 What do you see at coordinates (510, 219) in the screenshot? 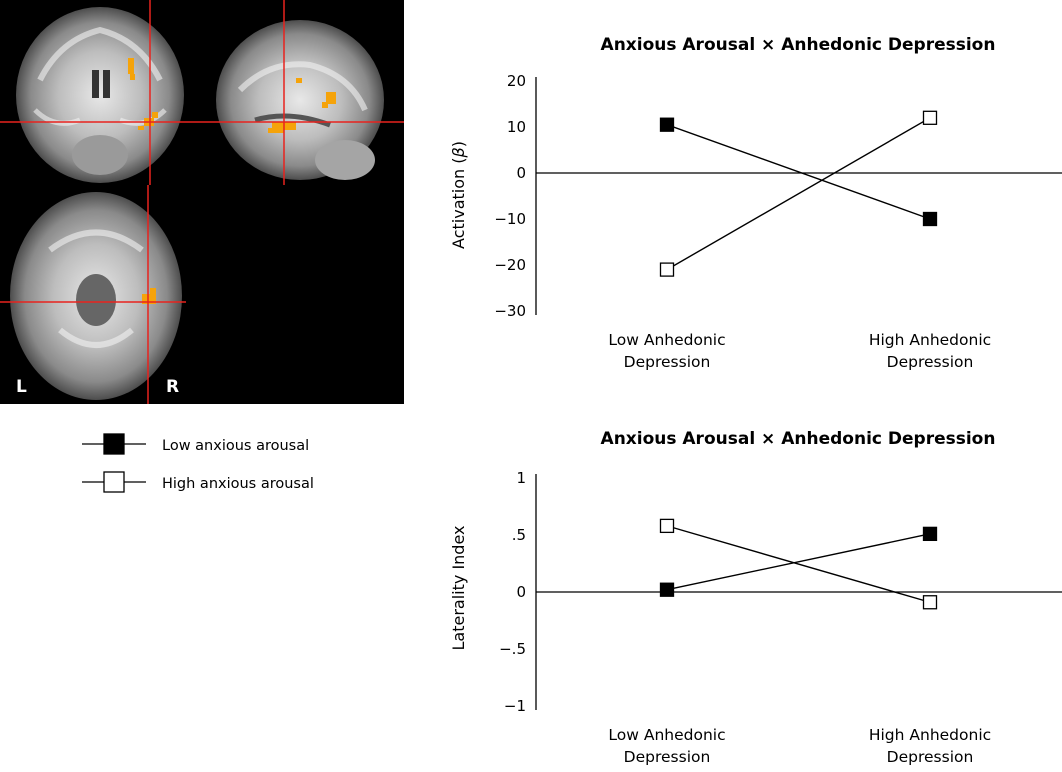
I see `y-tick-label: −10` at bounding box center [510, 219].